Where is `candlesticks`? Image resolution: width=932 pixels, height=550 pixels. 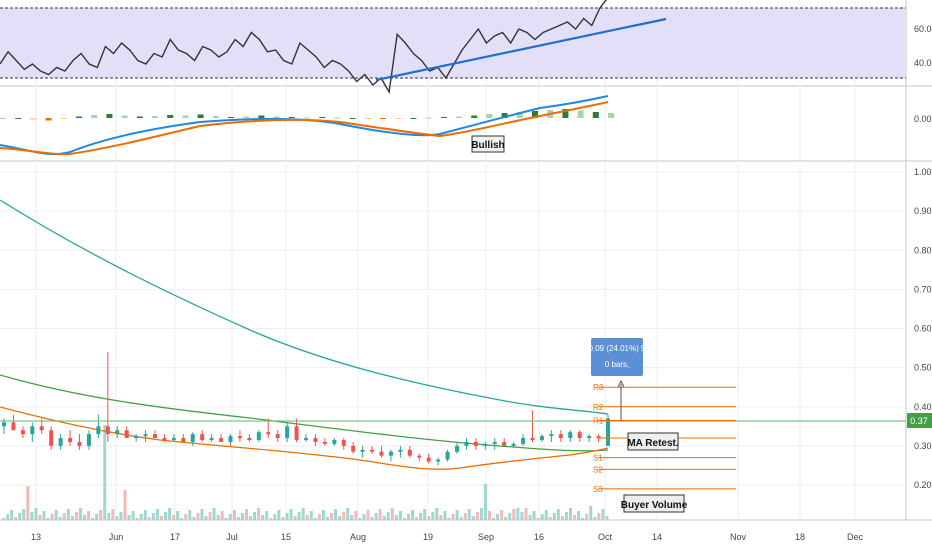
candlesticks is located at coordinates (306, 408).